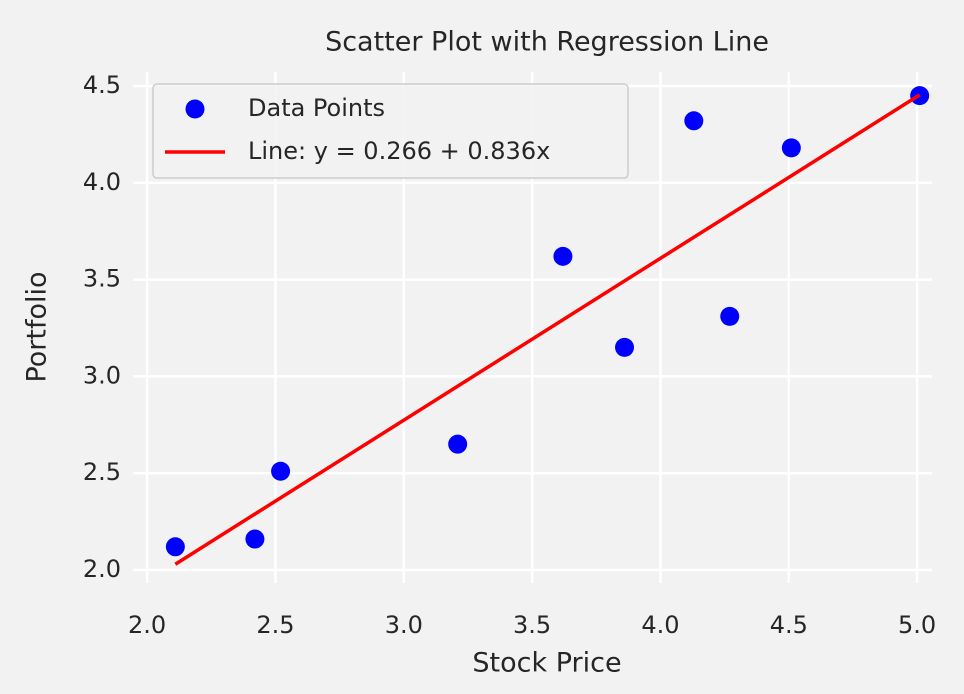  Describe the element at coordinates (917, 625) in the screenshot. I see `x-tick-label: 5.0` at that location.